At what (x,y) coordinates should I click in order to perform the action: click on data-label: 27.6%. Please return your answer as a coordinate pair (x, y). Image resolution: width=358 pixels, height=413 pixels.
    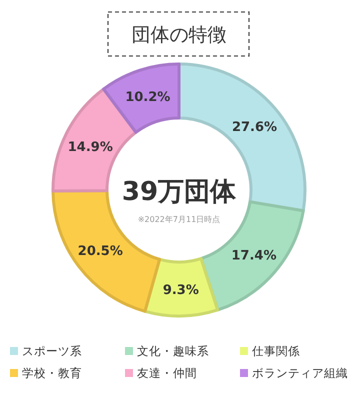
    Looking at the image, I should click on (255, 128).